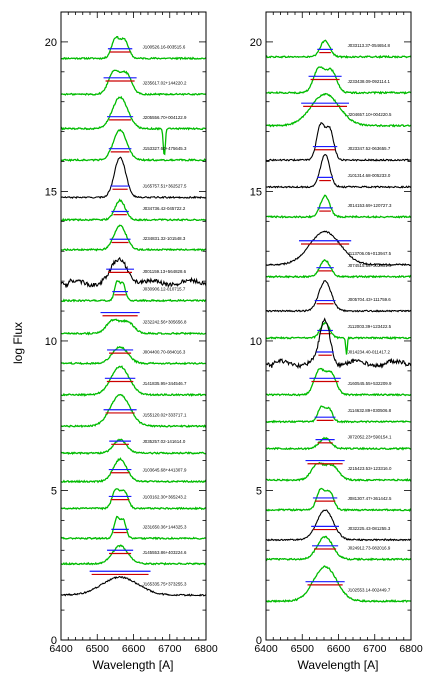 The image size is (425, 680). I want to click on x-axis-label-right: Wavelength [A], so click(338, 665).